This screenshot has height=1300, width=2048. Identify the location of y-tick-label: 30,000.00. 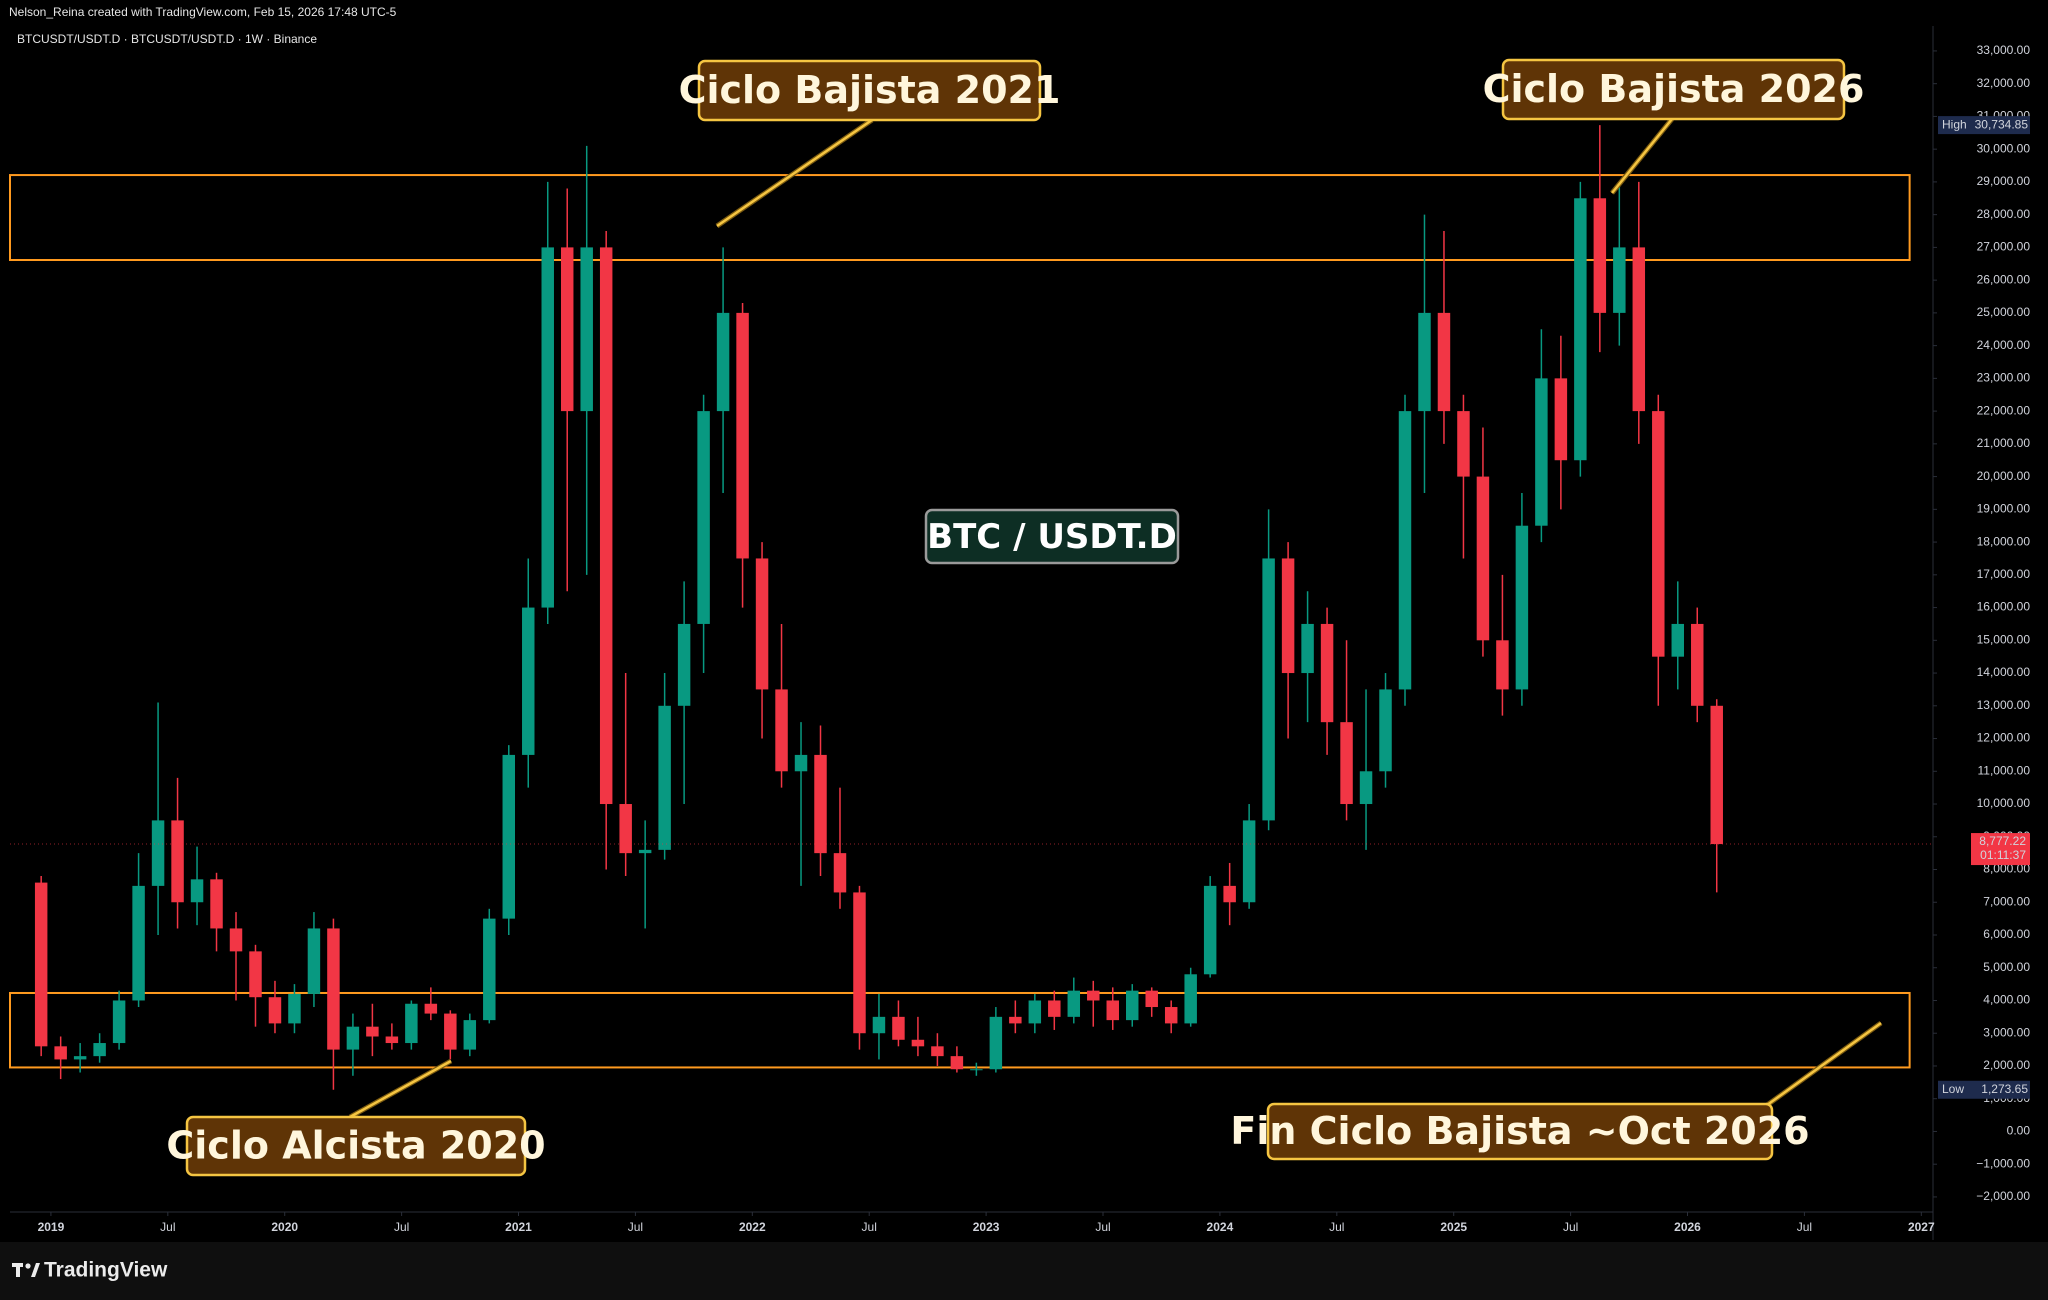
(2004, 148).